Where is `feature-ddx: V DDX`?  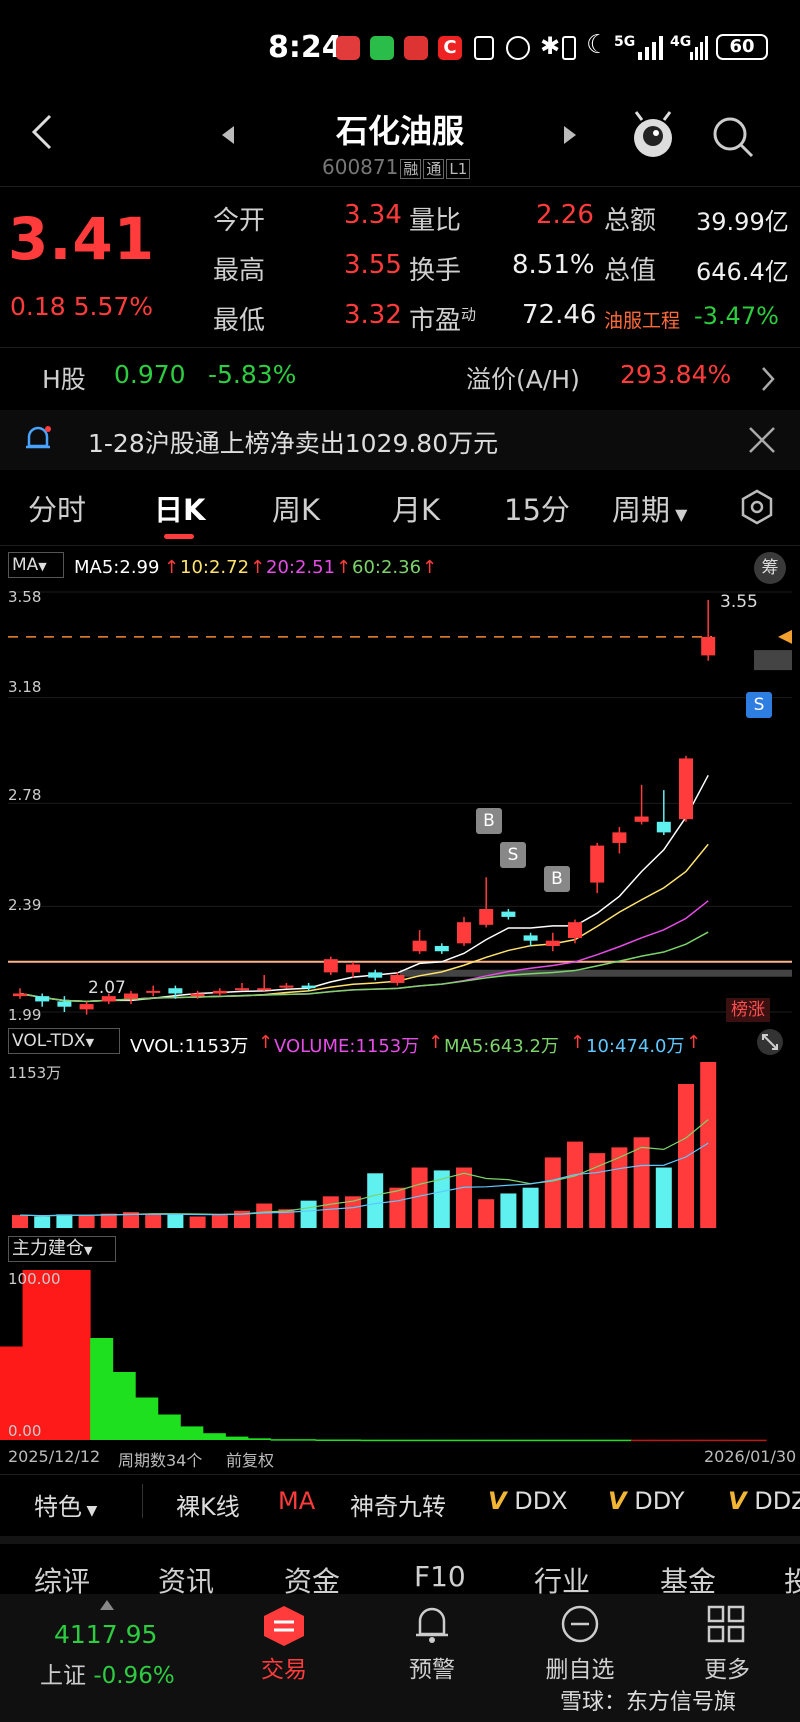
feature-ddx: V DDX is located at coordinates (528, 1501).